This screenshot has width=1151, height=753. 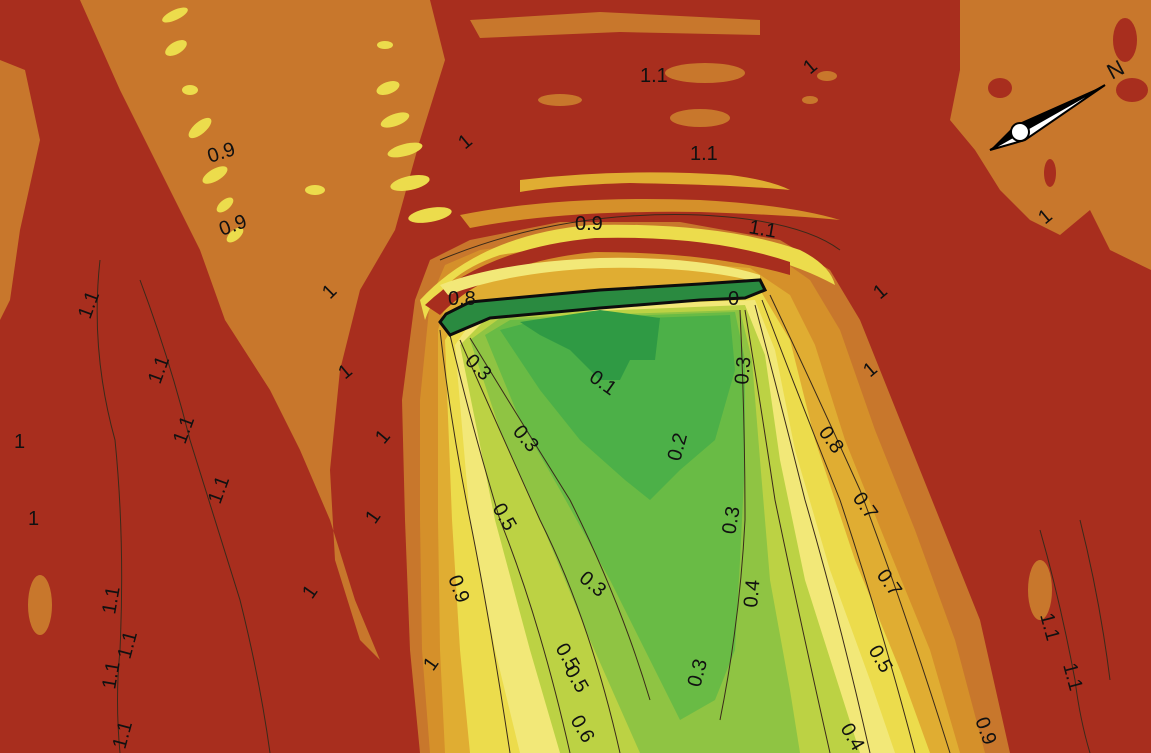 I want to click on yellow-blobs, so click(x=307, y=125).